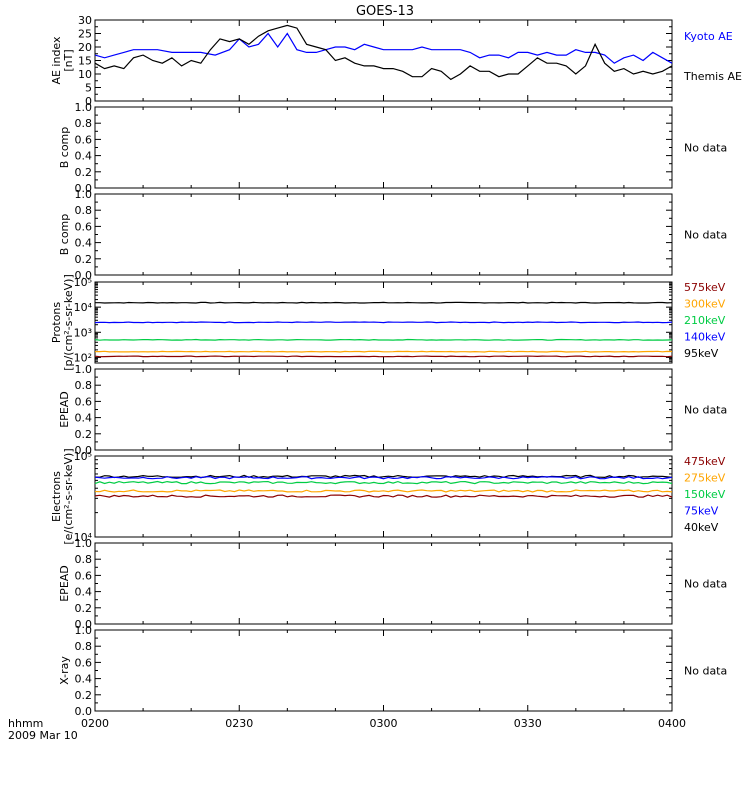  Describe the element at coordinates (85, 47) in the screenshot. I see `y-tick-label: 20` at that location.